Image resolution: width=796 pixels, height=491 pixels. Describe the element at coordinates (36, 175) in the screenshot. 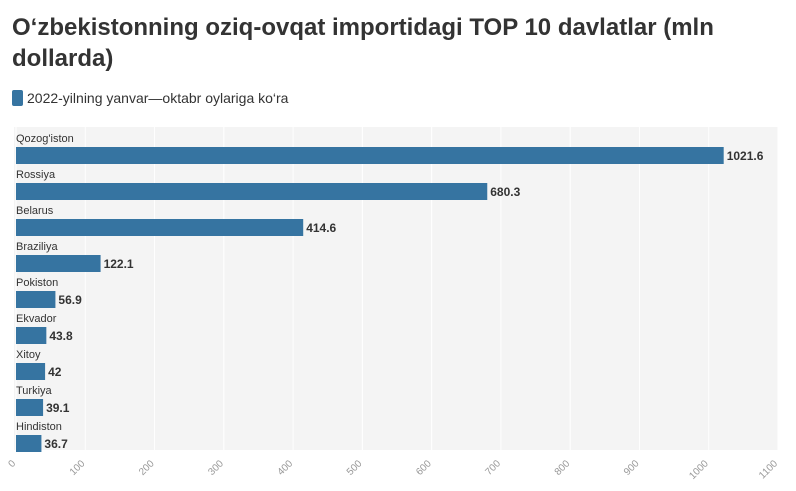

I see `category-label: Rossiya` at that location.